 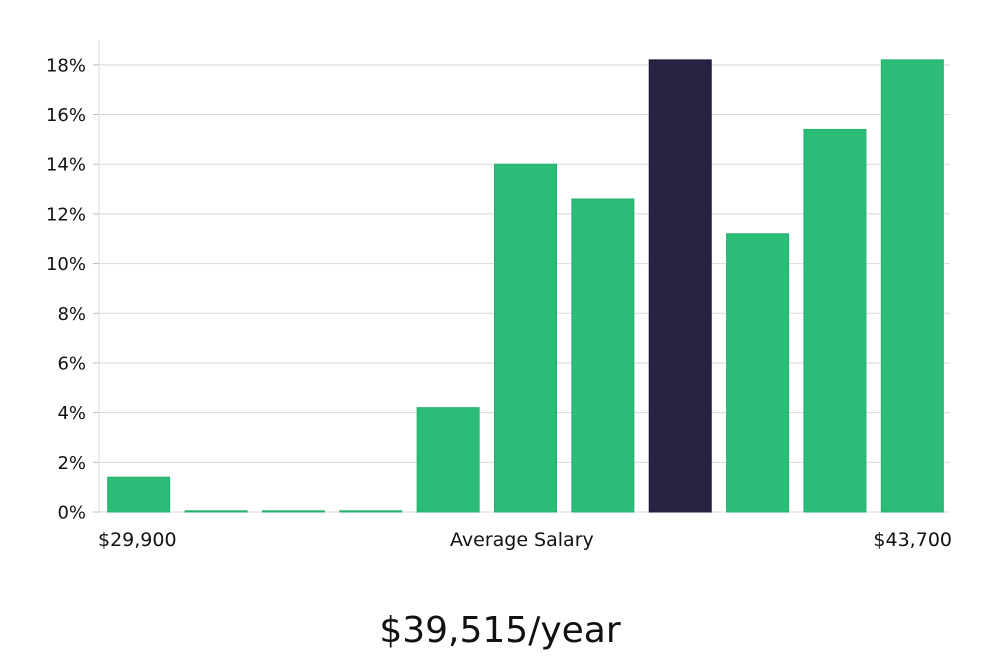 I want to click on y-tick-label: 2%, so click(x=71, y=463).